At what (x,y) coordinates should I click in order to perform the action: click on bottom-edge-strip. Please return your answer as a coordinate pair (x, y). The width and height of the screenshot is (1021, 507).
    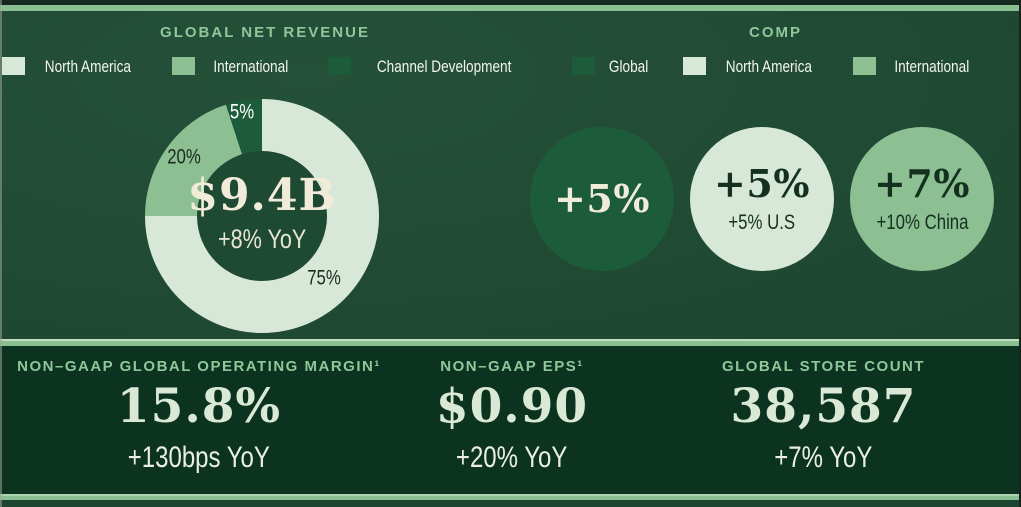
    Looking at the image, I should click on (510, 503).